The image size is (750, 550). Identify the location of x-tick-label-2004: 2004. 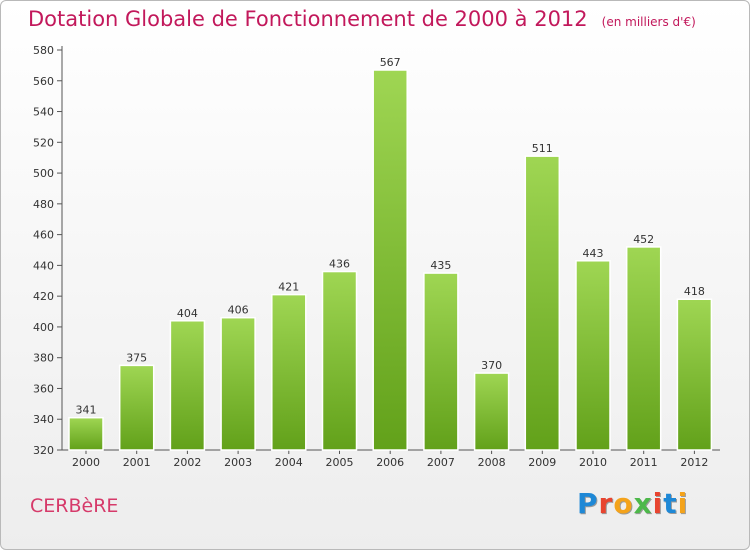
(289, 462).